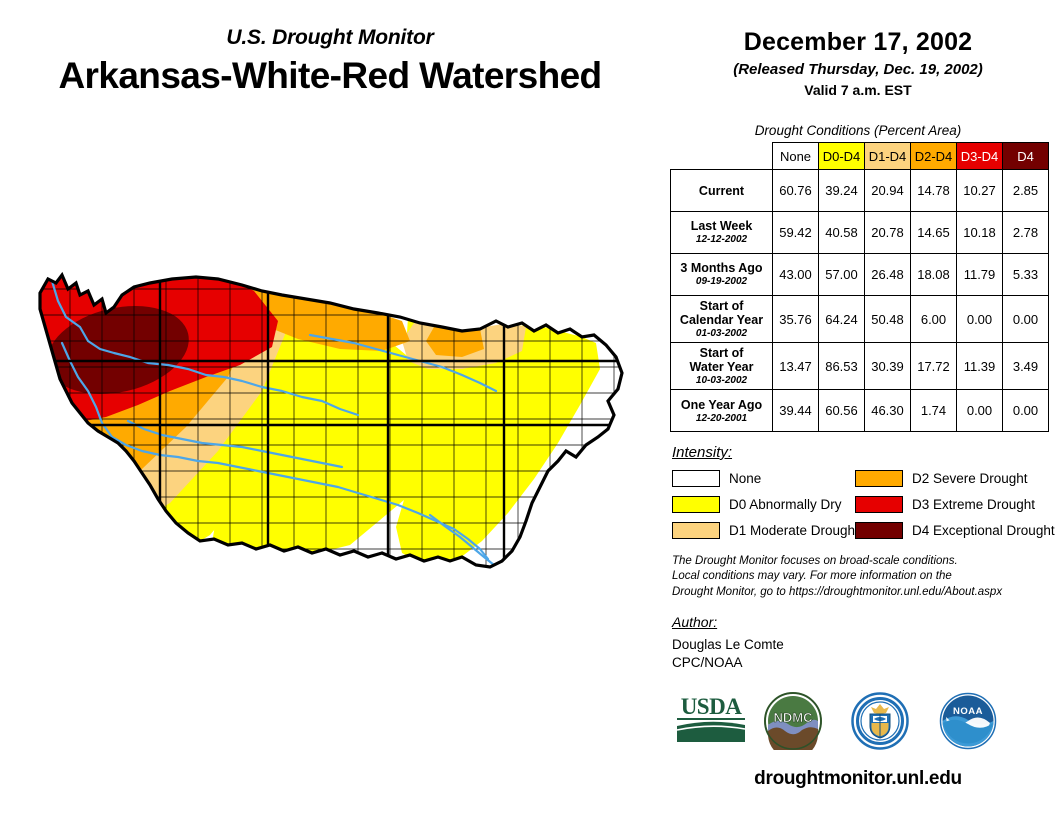 This screenshot has width=1056, height=816. Describe the element at coordinates (841, 232) in the screenshot. I see `cell-d0-d4: 40.58` at that location.